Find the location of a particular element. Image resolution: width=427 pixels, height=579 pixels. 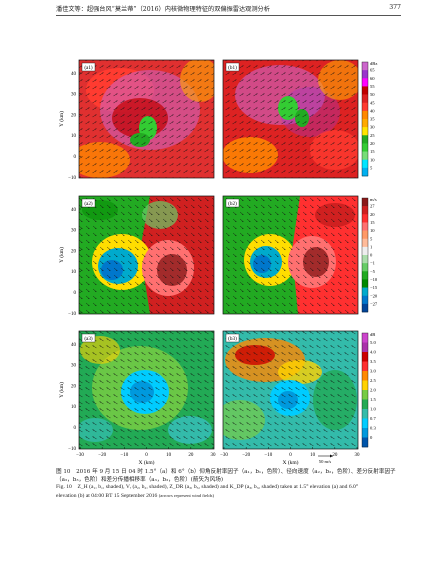

panel-a2 is located at coordinates (146, 255).